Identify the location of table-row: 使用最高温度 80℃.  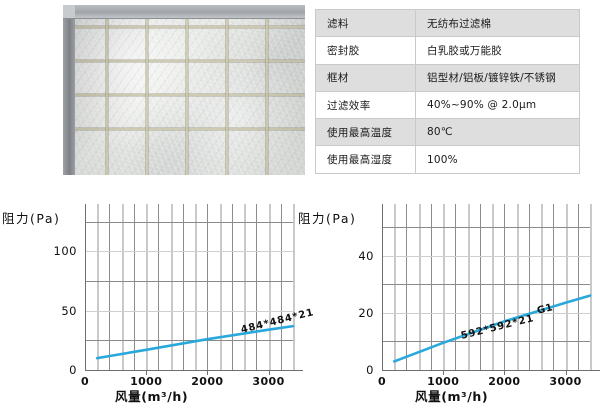
(447, 132).